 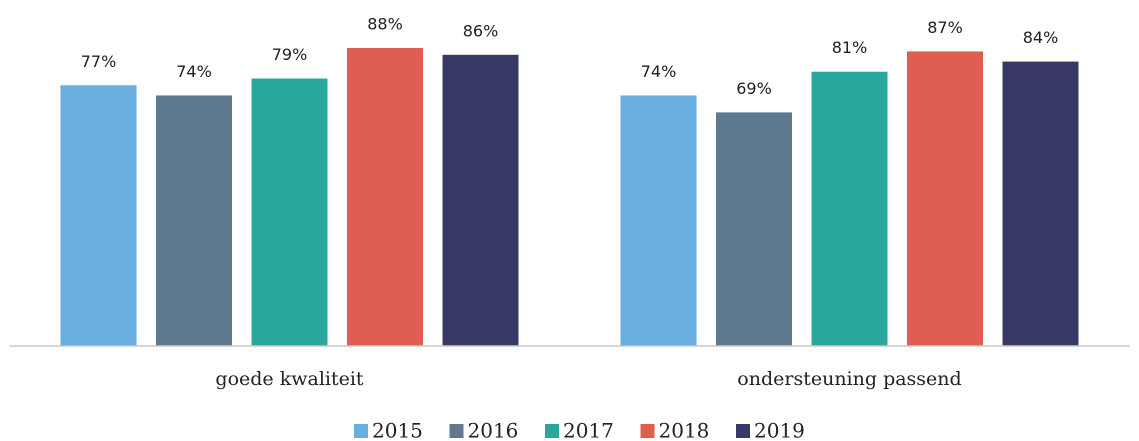 What do you see at coordinates (779, 430) in the screenshot?
I see `legend-label: 2019` at bounding box center [779, 430].